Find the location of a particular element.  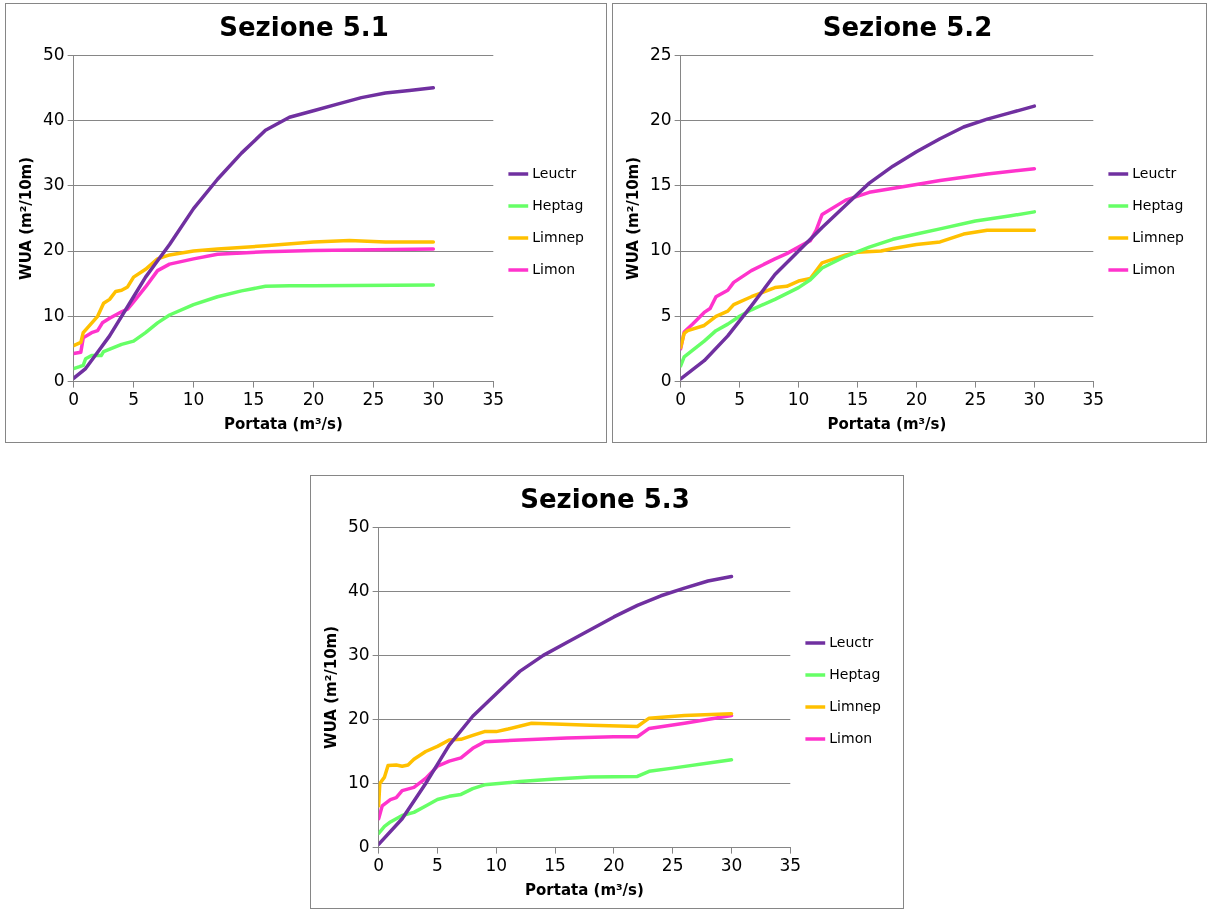

chart-title: Sezione 5.3 is located at coordinates (605, 499).